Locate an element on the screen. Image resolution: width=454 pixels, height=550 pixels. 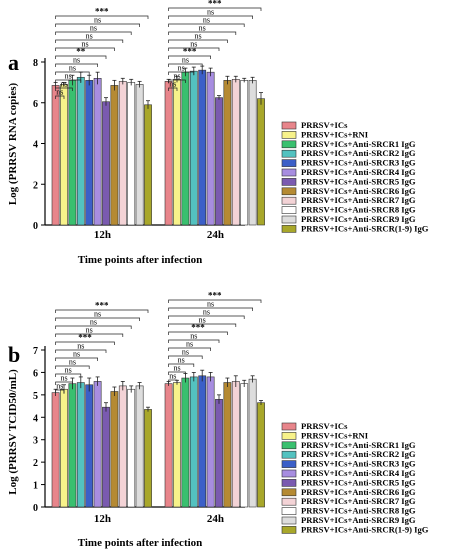
legend-label: PRRSV+ICs+Anti-SRCR3 IgG is located at coordinates (358, 163).